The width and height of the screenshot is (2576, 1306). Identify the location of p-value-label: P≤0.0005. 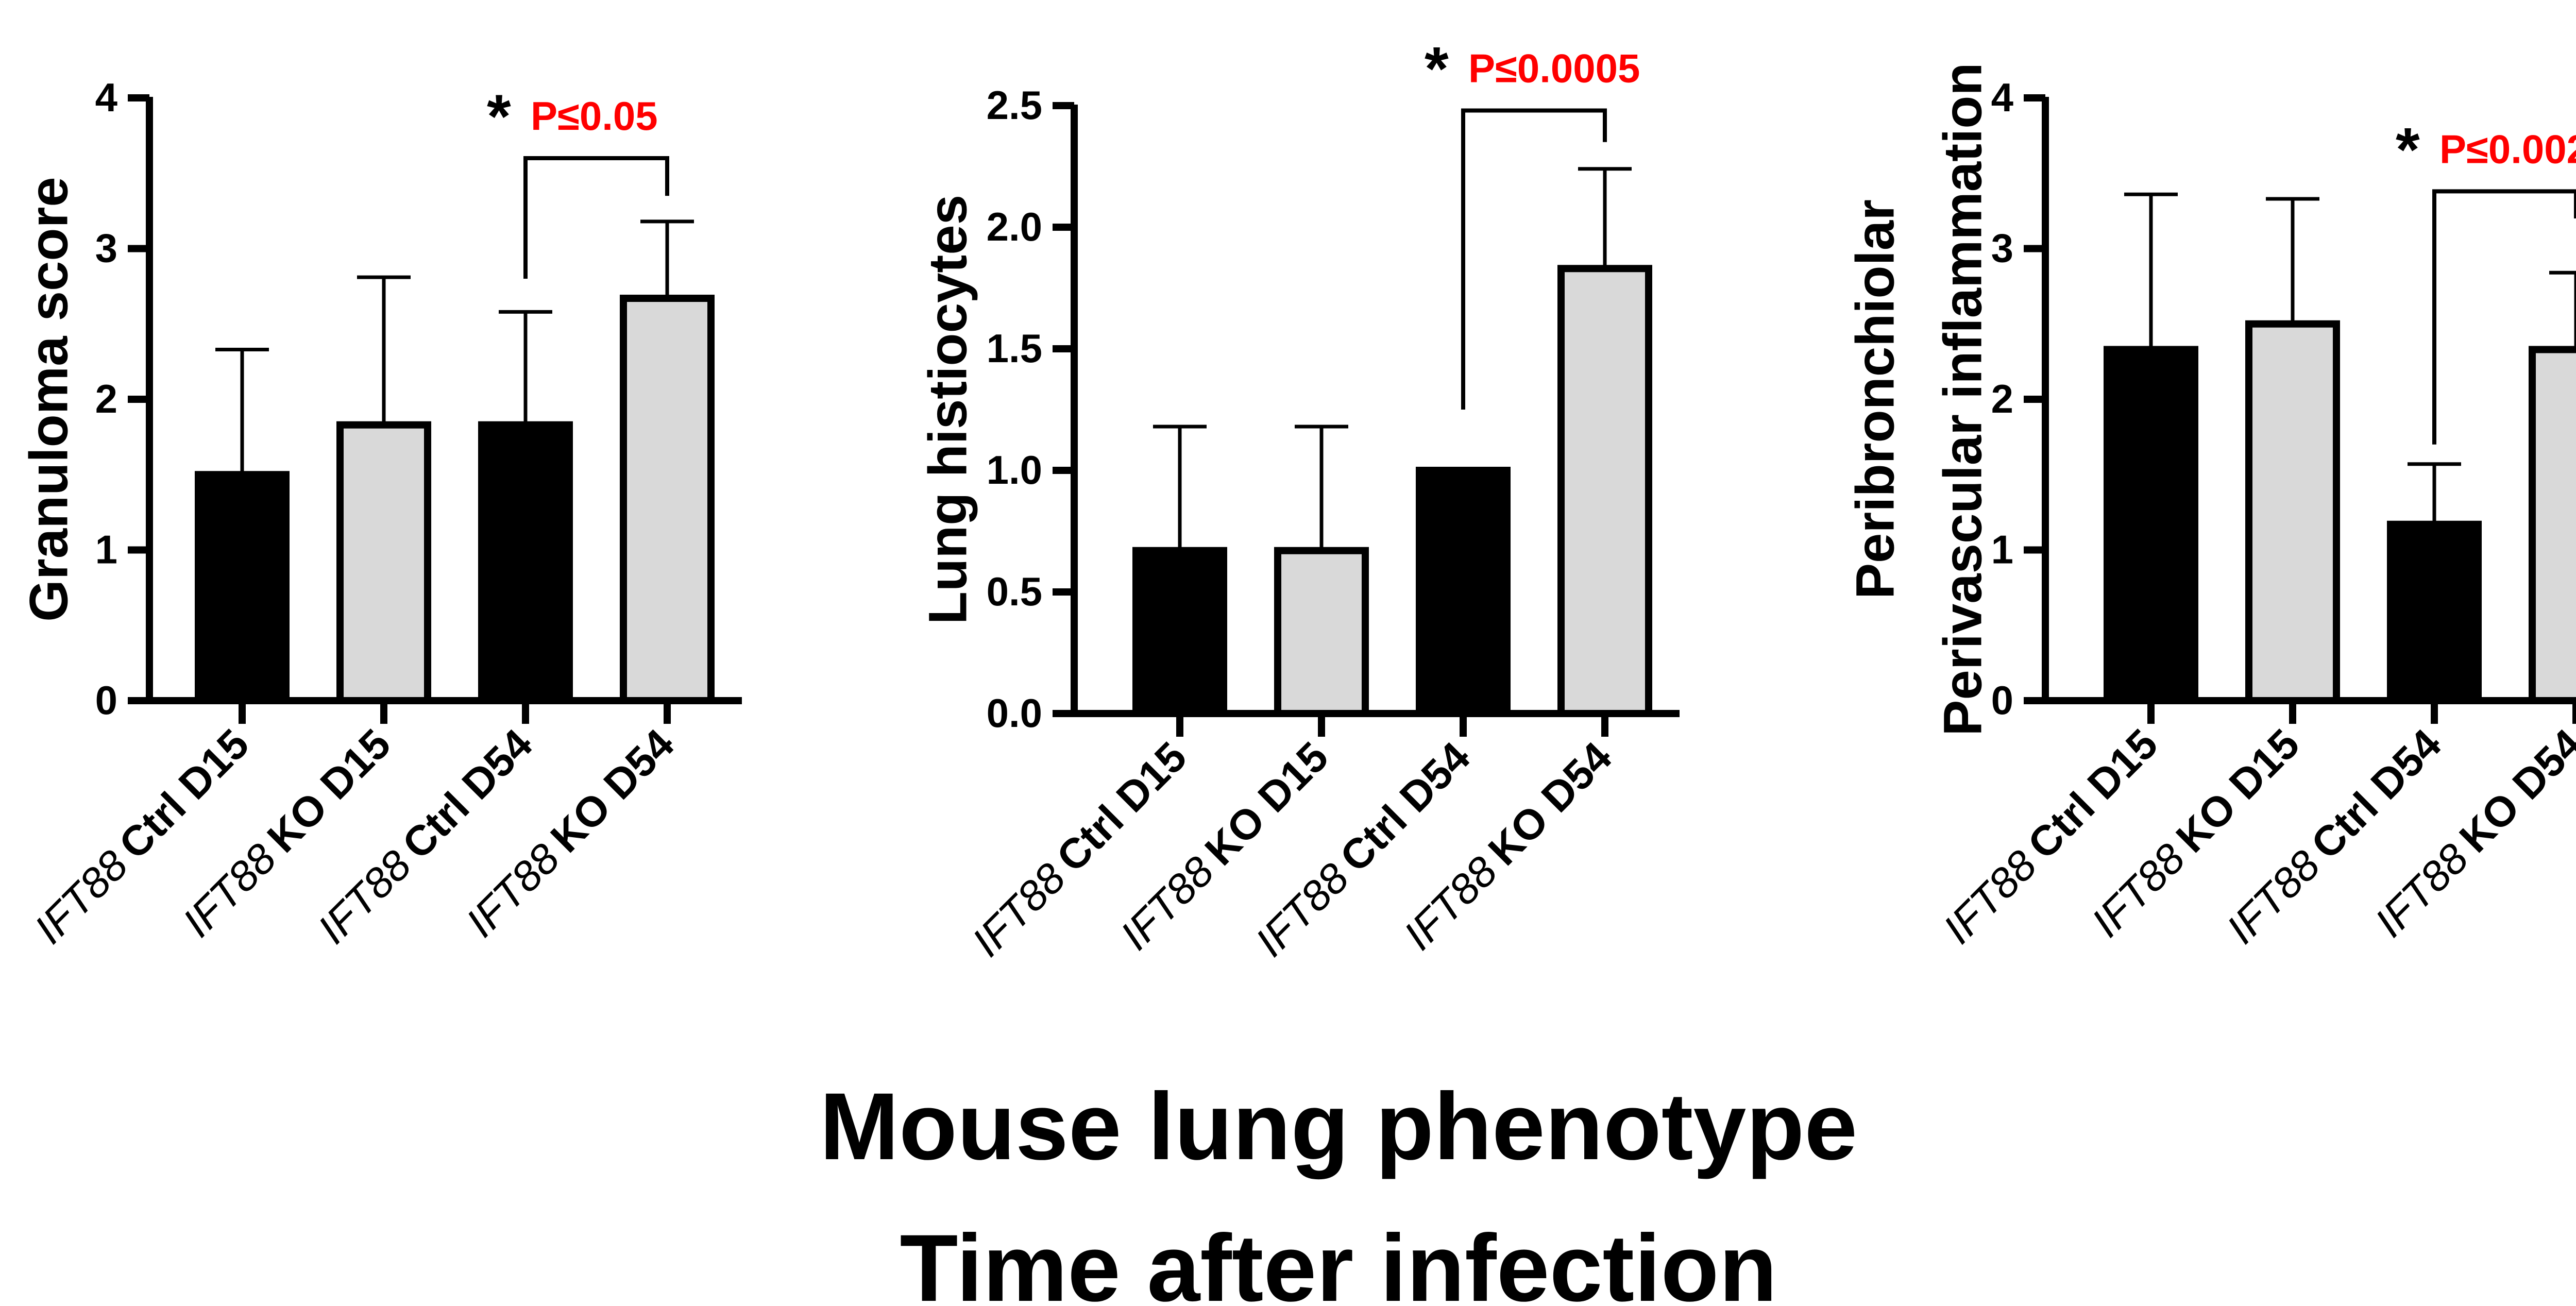
(1554, 68).